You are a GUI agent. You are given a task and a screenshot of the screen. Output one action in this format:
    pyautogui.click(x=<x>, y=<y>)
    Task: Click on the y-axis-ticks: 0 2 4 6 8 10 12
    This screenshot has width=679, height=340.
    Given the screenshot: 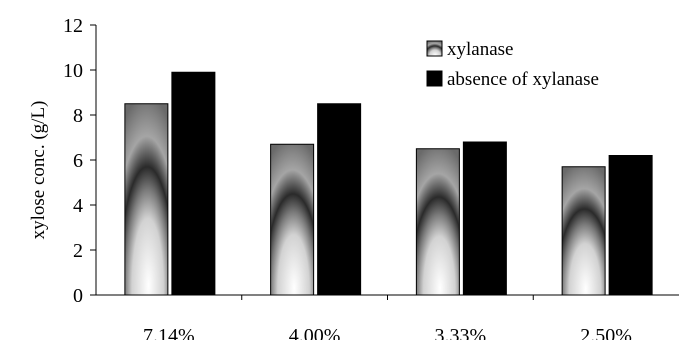 What is the action you would take?
    pyautogui.click(x=79, y=161)
    